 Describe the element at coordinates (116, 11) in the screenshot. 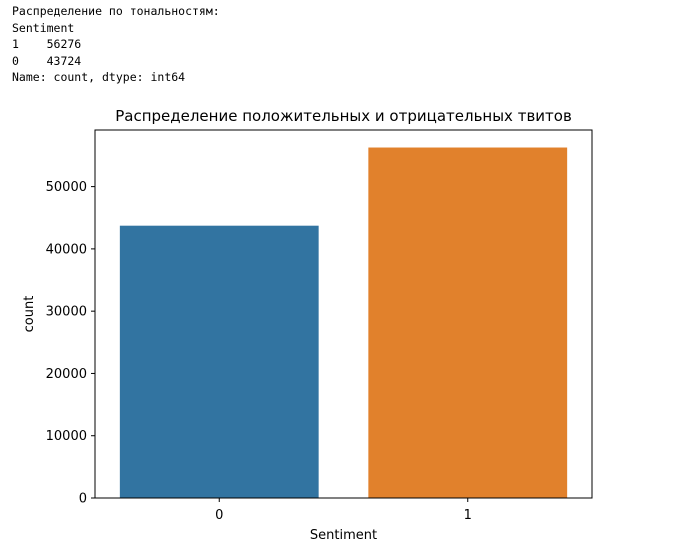

I see `console-line: Распределение по тональностям:` at that location.